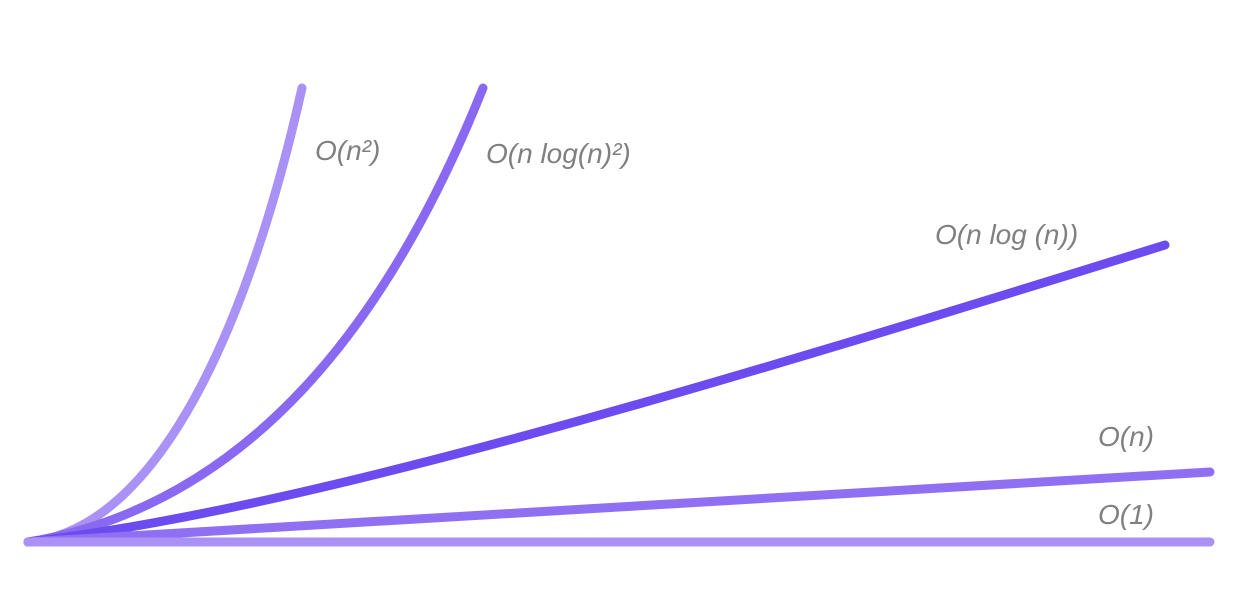 The width and height of the screenshot is (1246, 610). I want to click on label-o-n: O(n), so click(1126, 436).